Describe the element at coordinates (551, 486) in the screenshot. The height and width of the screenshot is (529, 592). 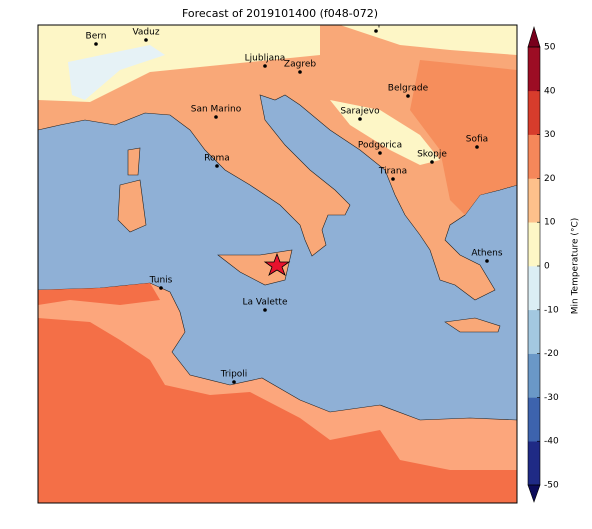
I see `colorbar-tick-label: -50` at that location.